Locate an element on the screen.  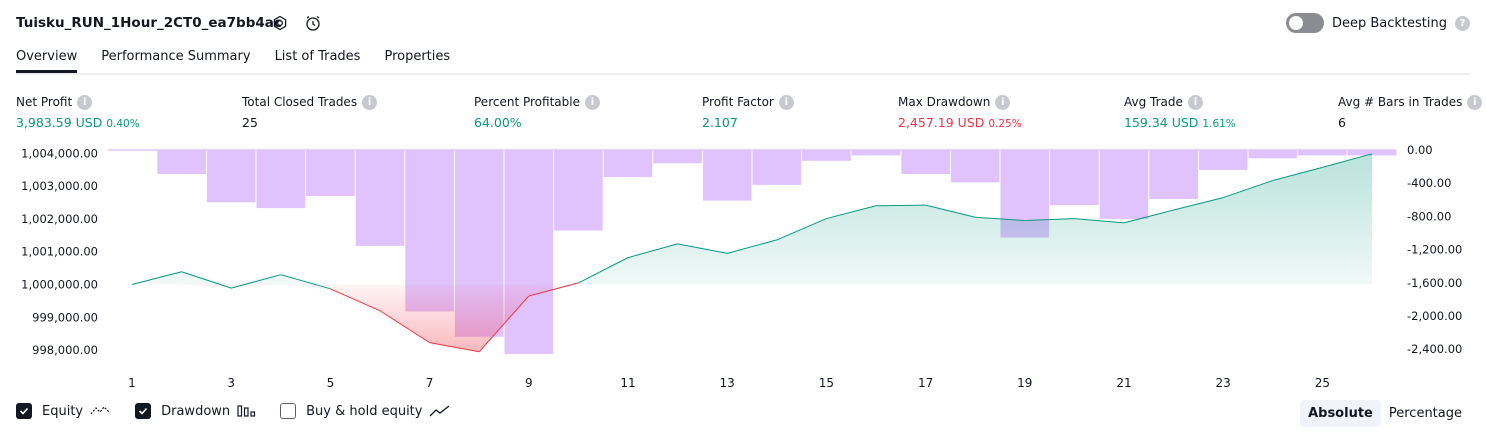
x-axis-tick: 17 is located at coordinates (925, 383).